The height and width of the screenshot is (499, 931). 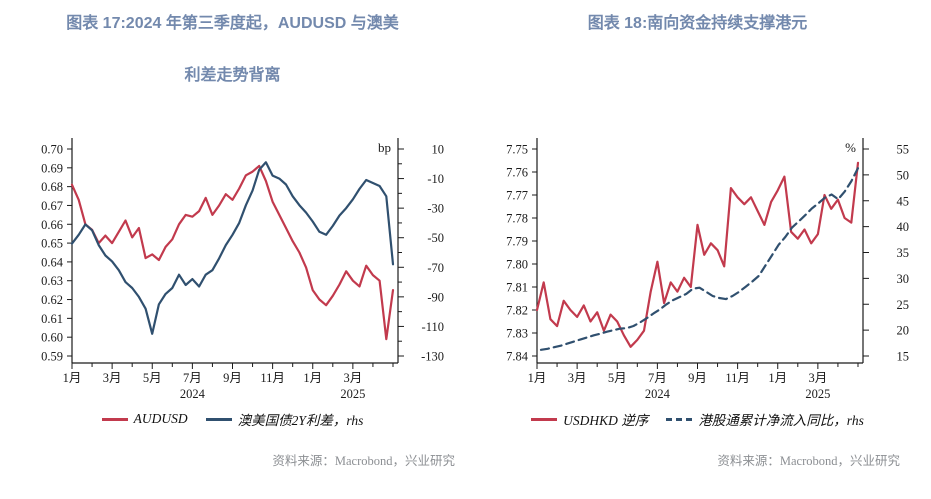 What do you see at coordinates (435, 297) in the screenshot?
I see `right-axis-tick-label: -90` at bounding box center [435, 297].